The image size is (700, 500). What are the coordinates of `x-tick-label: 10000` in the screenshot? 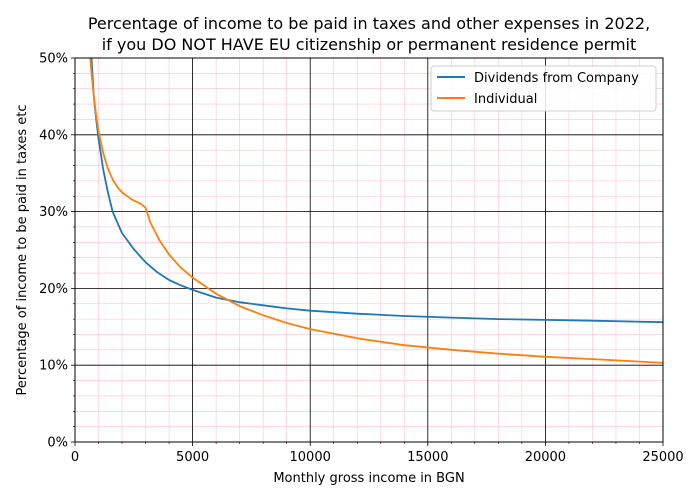 It's located at (310, 457).